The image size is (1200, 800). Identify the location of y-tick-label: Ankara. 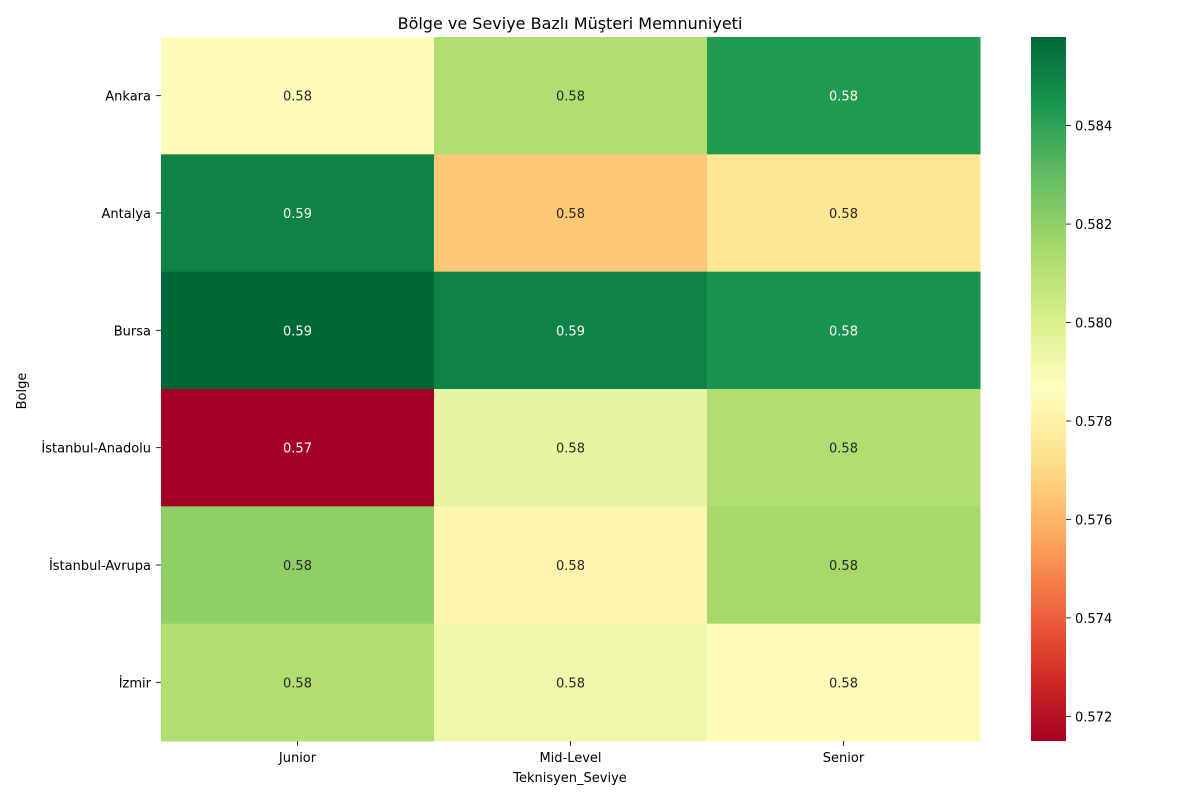
(128, 97).